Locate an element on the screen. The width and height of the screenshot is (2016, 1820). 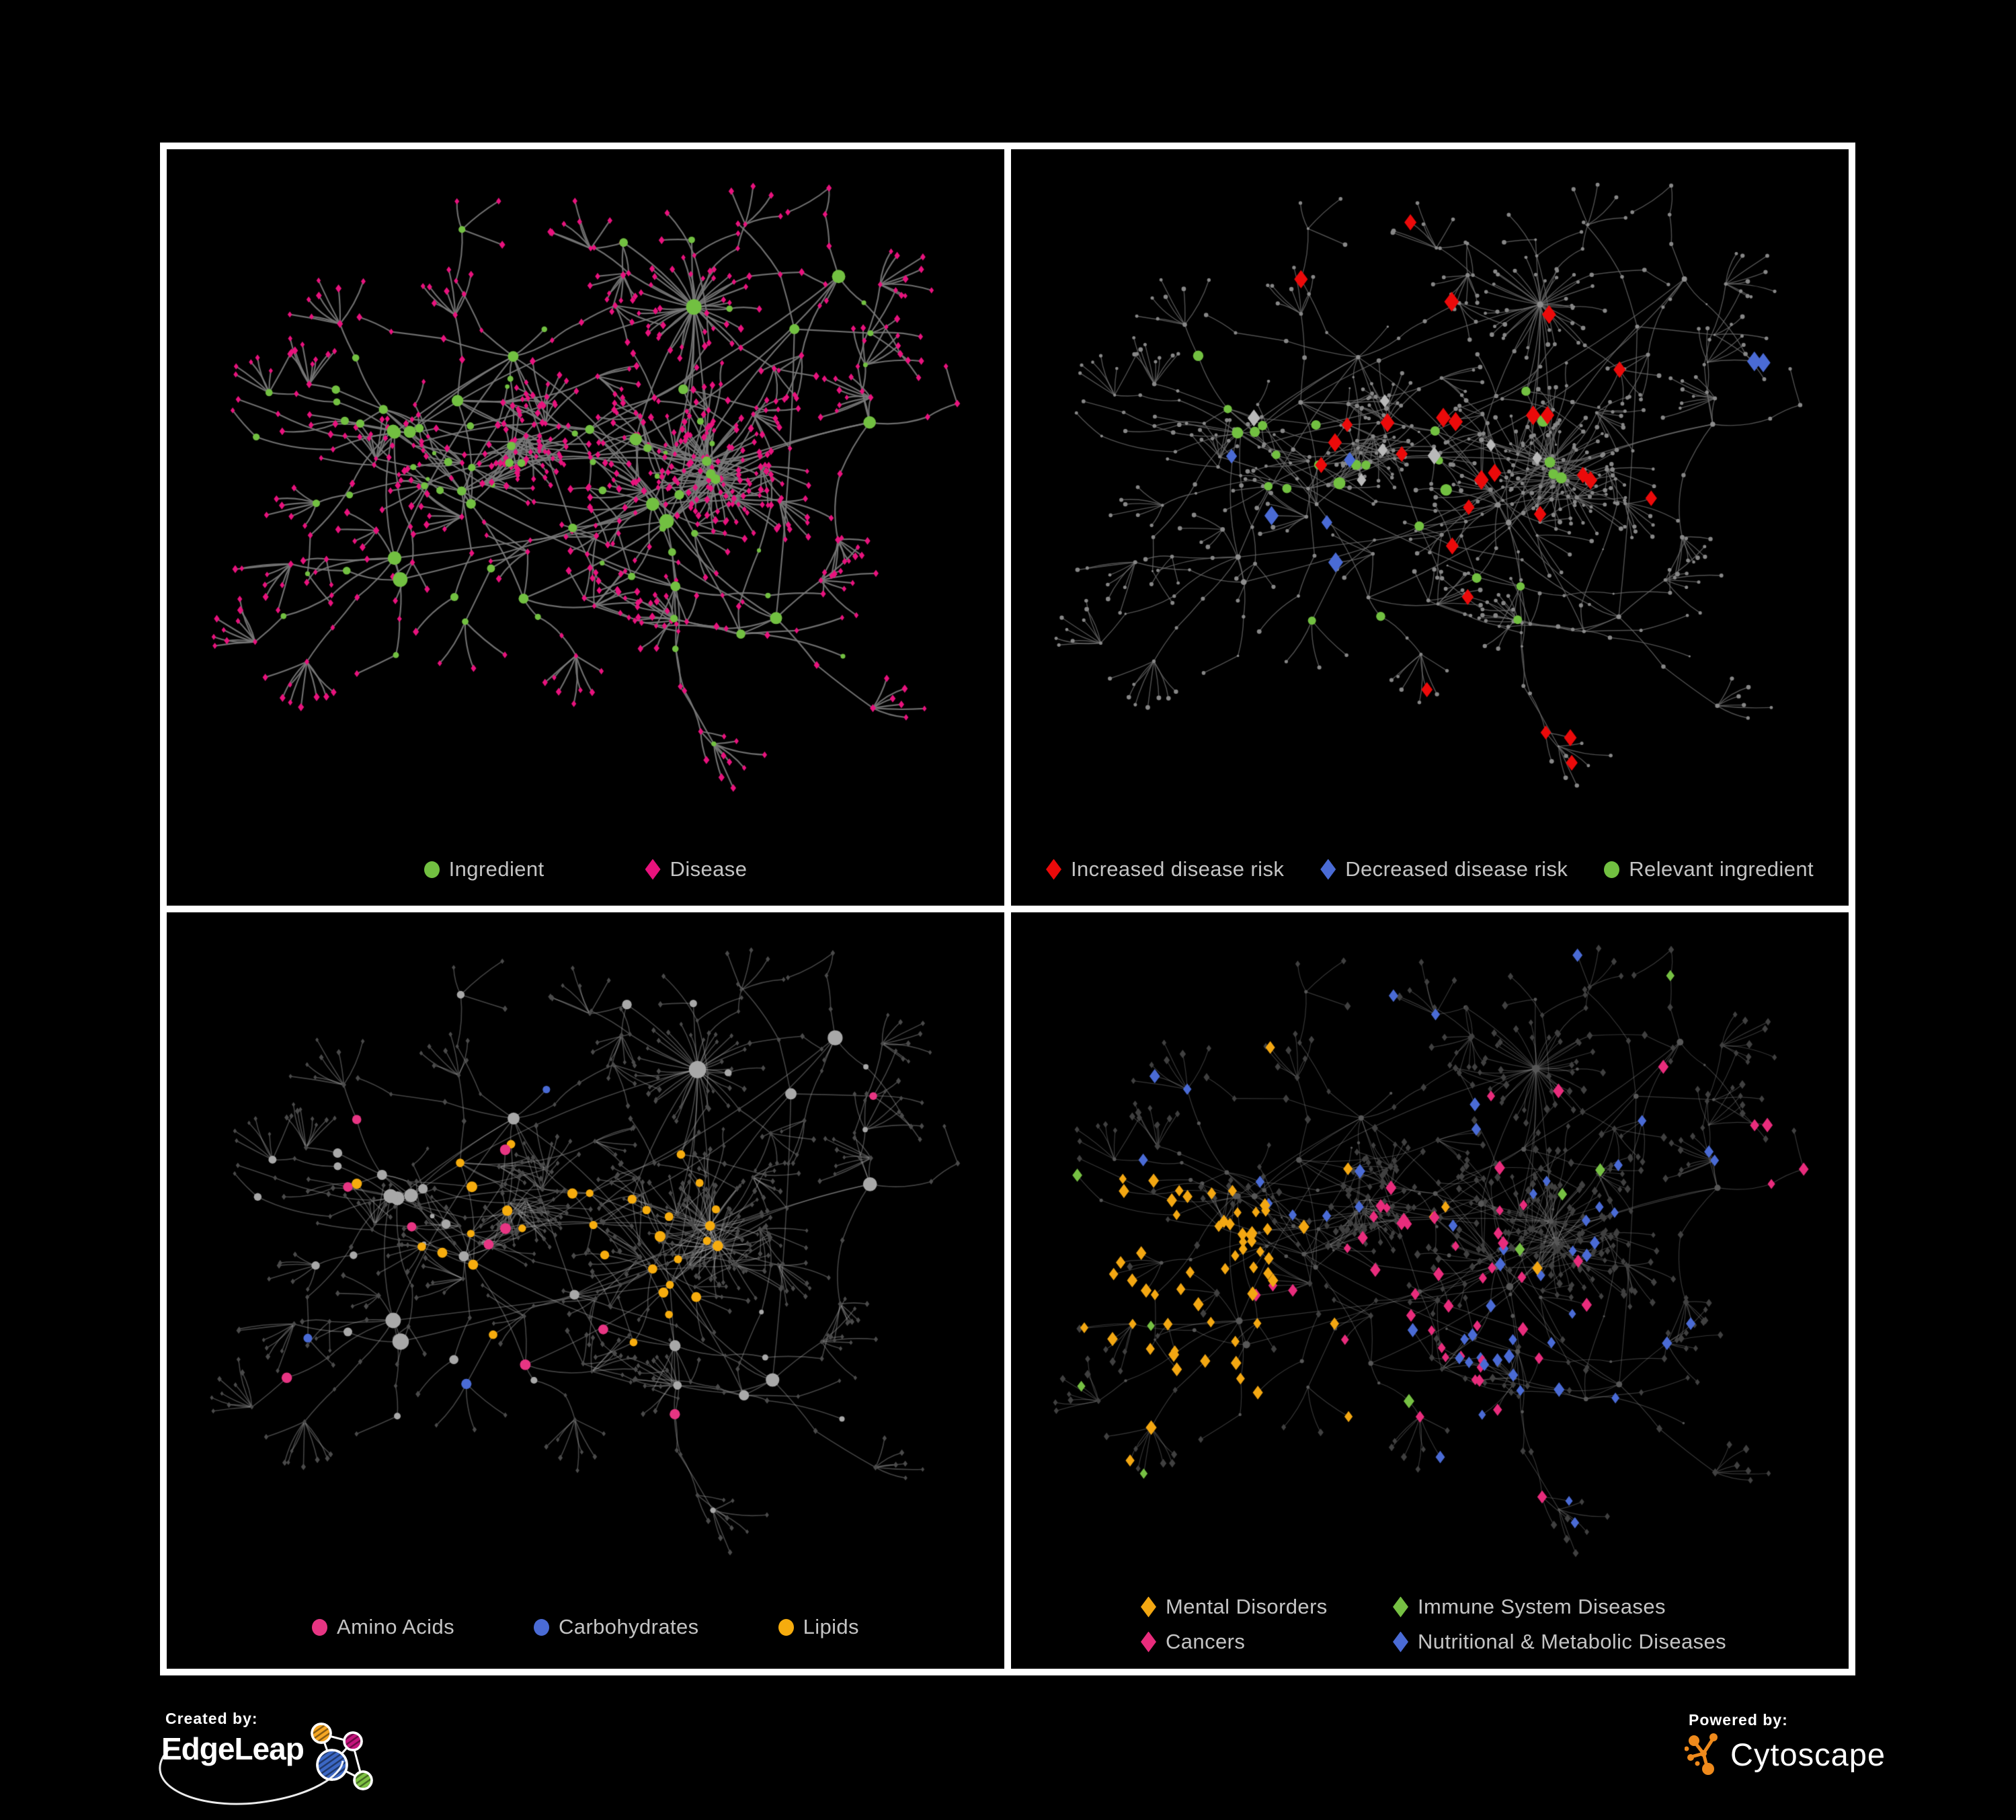
legend-item: Lipids is located at coordinates (818, 1627).